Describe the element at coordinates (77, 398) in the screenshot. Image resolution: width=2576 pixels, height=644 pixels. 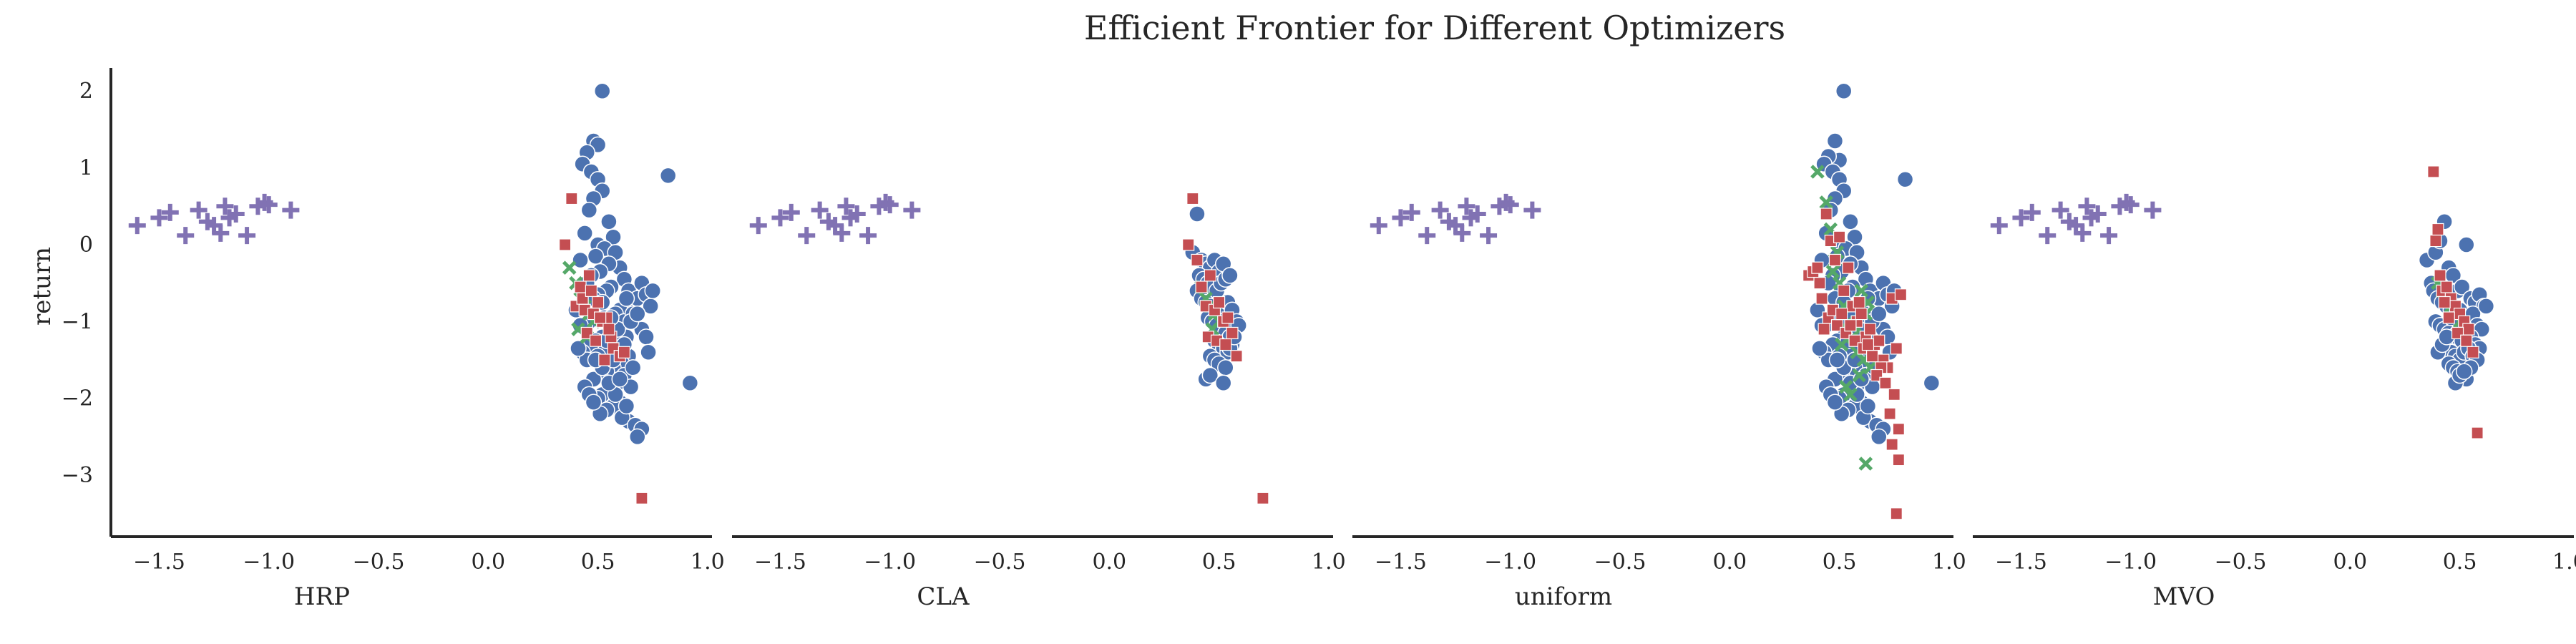
I see `y-tick-label: −2` at that location.